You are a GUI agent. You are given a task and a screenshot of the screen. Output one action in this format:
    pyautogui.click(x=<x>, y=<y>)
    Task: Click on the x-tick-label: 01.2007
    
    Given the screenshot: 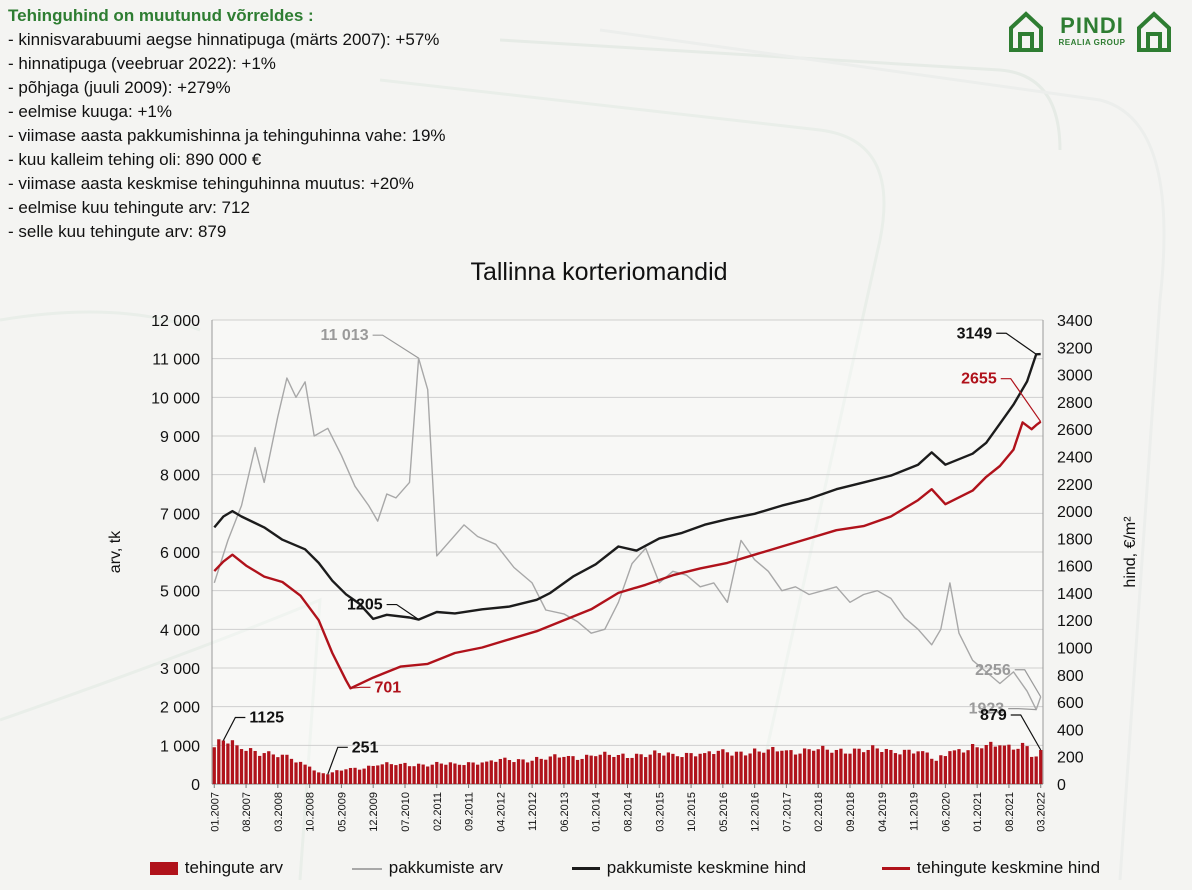 What is the action you would take?
    pyautogui.click(x=215, y=812)
    